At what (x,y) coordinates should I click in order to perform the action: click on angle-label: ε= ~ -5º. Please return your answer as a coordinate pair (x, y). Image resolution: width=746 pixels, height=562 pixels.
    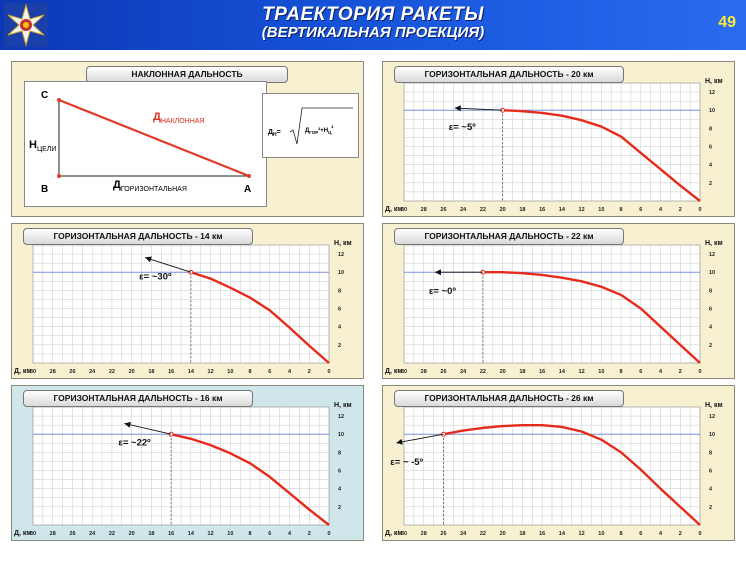
    Looking at the image, I should click on (406, 462).